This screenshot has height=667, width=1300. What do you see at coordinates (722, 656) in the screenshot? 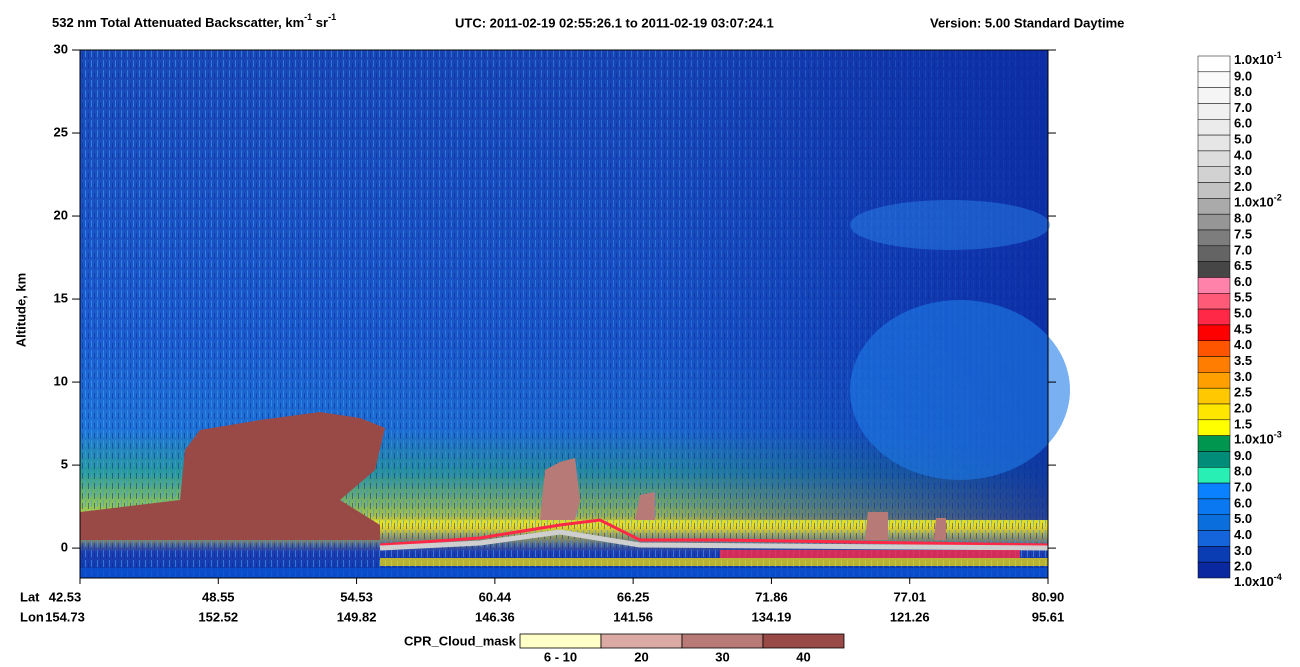
I see `cloud-mask-label: 30` at bounding box center [722, 656].